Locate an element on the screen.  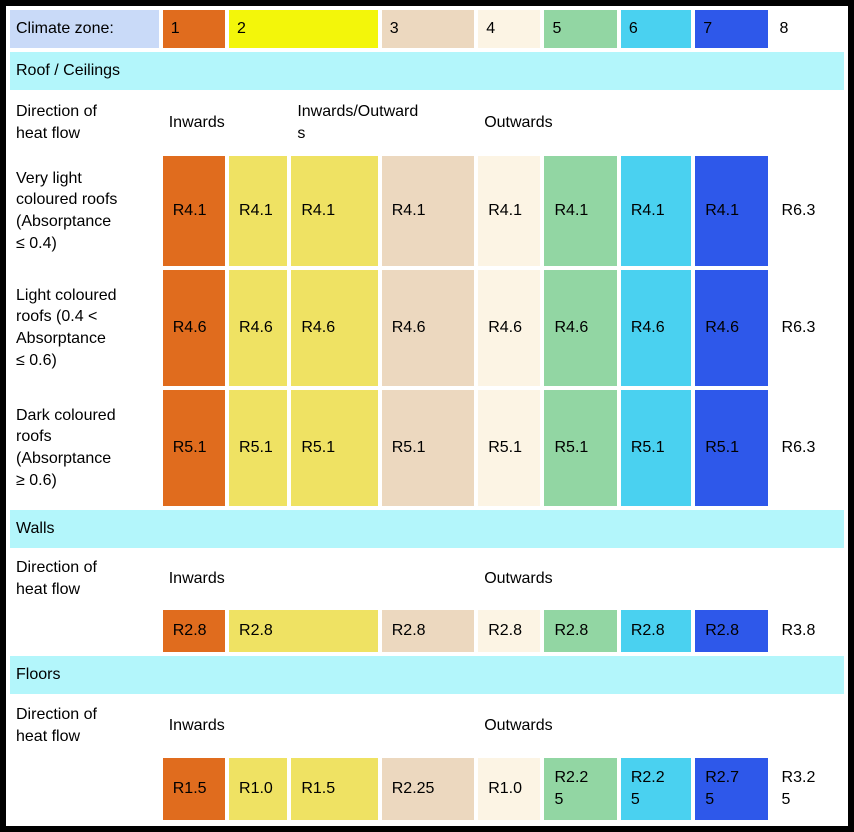
roof-very-light-zone7-value: R4.1 is located at coordinates (731, 211).